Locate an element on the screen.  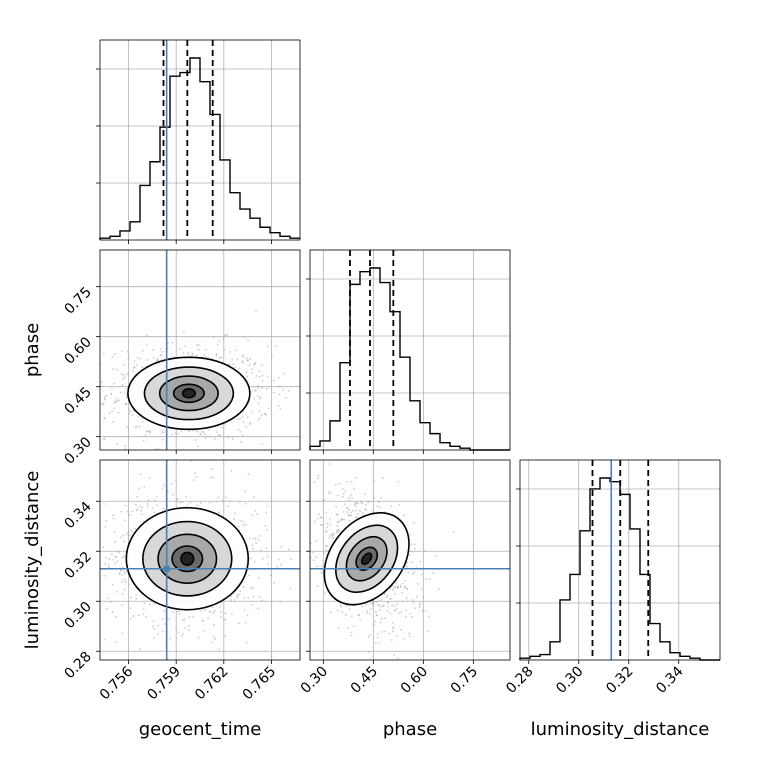
x-axis-label-luminosity-distance: luminosity_distance is located at coordinates (620, 729).